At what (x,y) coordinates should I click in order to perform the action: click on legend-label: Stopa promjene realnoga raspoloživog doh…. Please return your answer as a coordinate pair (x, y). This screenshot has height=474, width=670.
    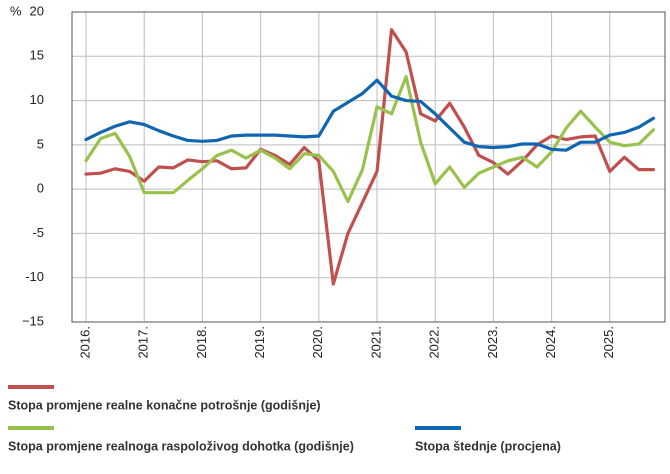
    Looking at the image, I should click on (181, 446).